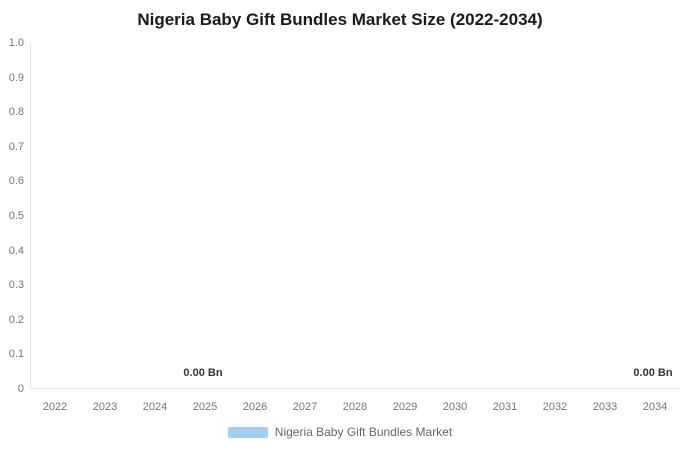 This screenshot has width=680, height=450. Describe the element at coordinates (16, 216) in the screenshot. I see `y-tick-label: 0.5` at that location.